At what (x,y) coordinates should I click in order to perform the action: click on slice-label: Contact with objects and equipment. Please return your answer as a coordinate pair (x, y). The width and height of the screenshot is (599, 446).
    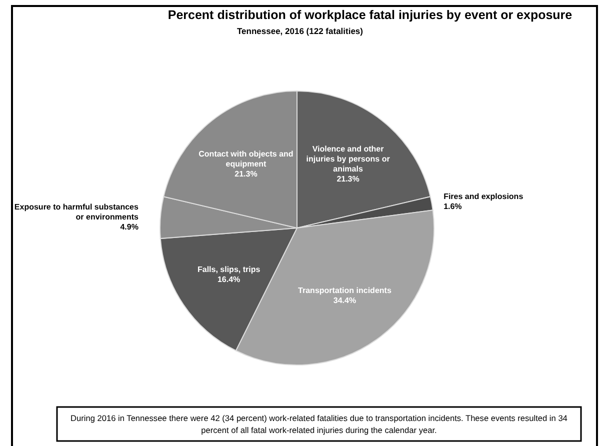
    Looking at the image, I should click on (246, 159).